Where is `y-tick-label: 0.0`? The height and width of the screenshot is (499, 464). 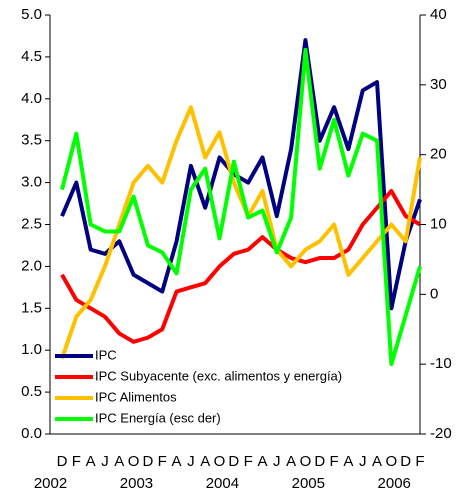
y-tick-label: 0.0 is located at coordinates (31, 433).